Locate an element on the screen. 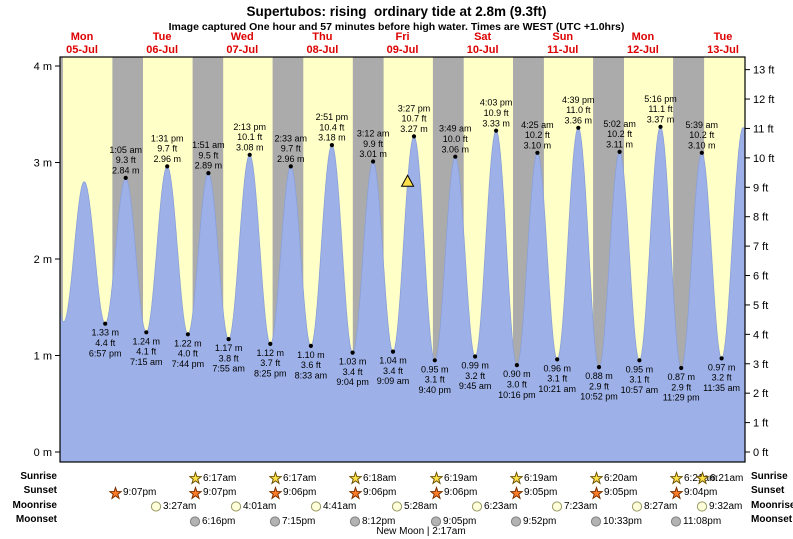 This screenshot has height=539, width=793. svg-text: 10:52 pm is located at coordinates (599, 397).